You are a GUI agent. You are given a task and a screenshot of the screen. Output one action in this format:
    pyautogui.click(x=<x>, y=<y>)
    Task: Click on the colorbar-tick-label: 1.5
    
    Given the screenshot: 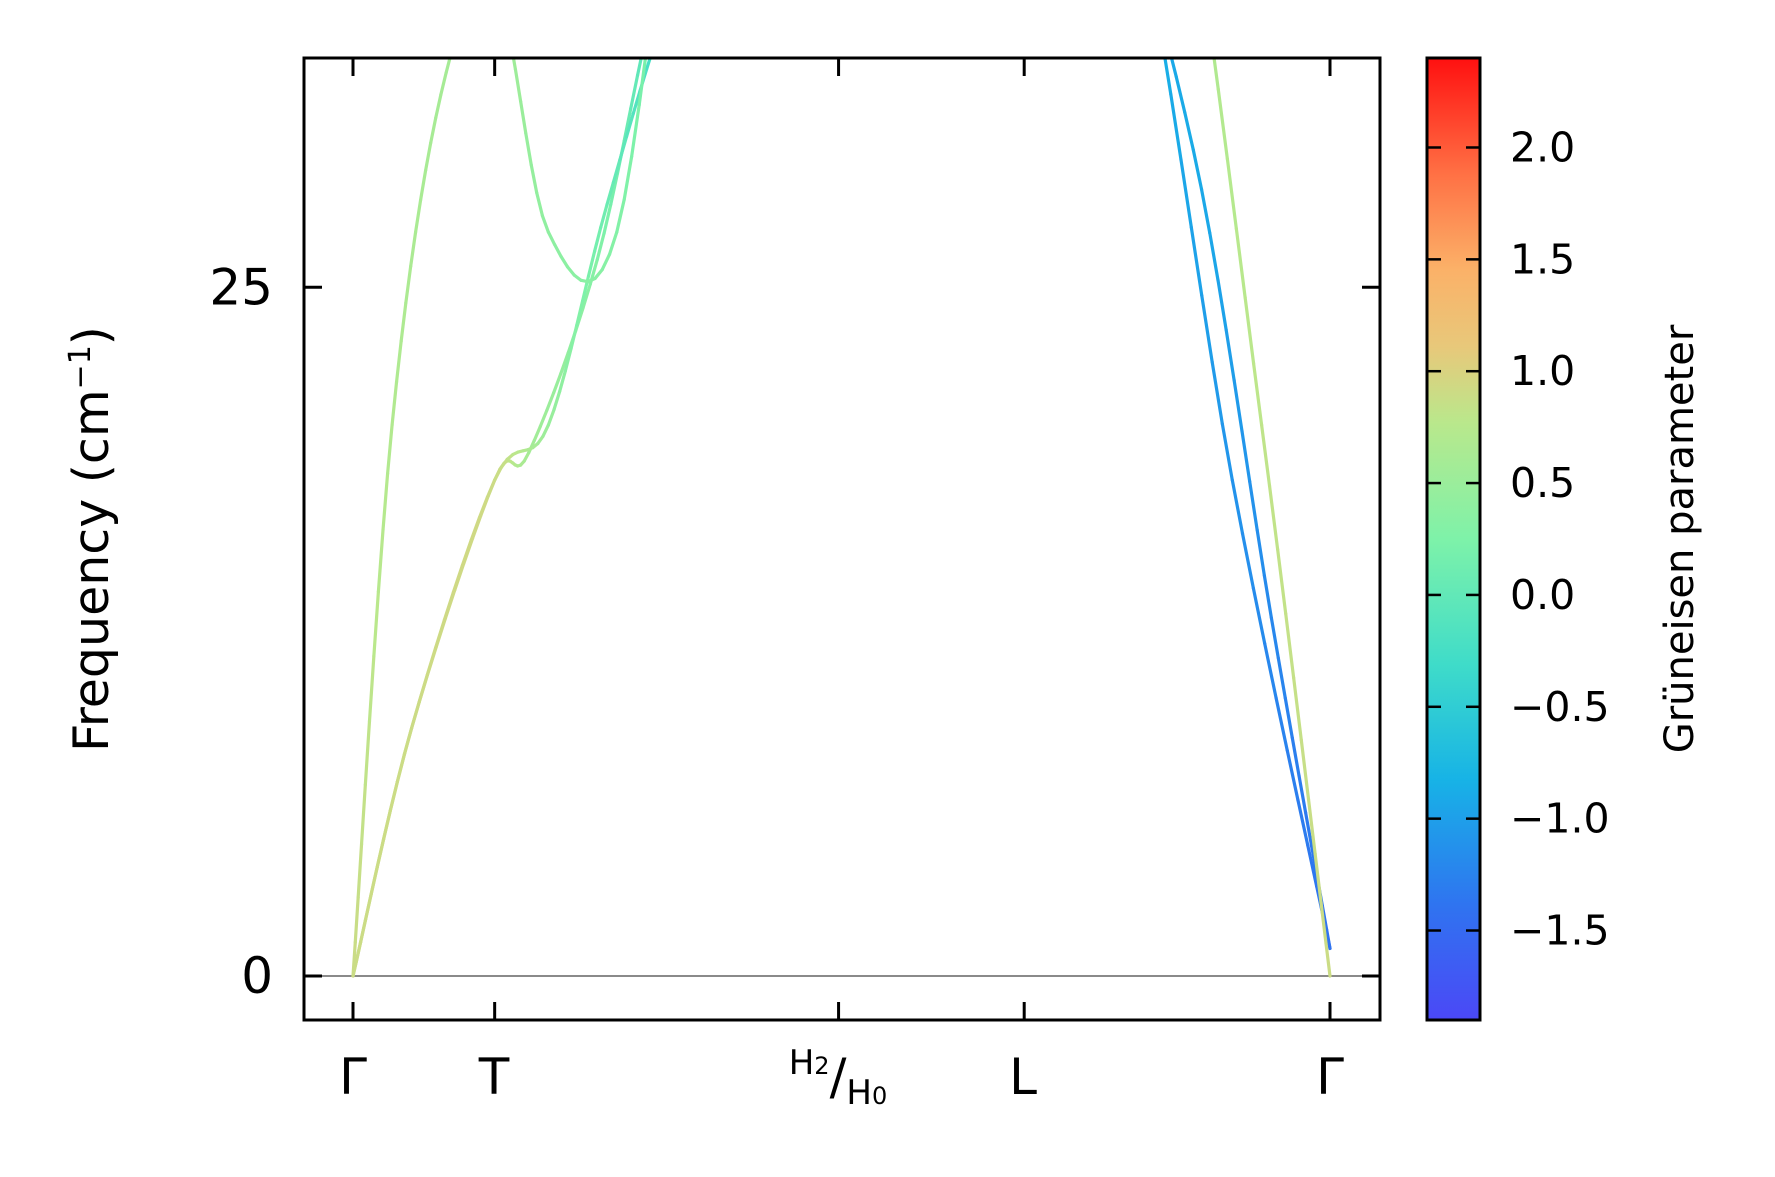 What is the action you would take?
    pyautogui.click(x=1542, y=259)
    